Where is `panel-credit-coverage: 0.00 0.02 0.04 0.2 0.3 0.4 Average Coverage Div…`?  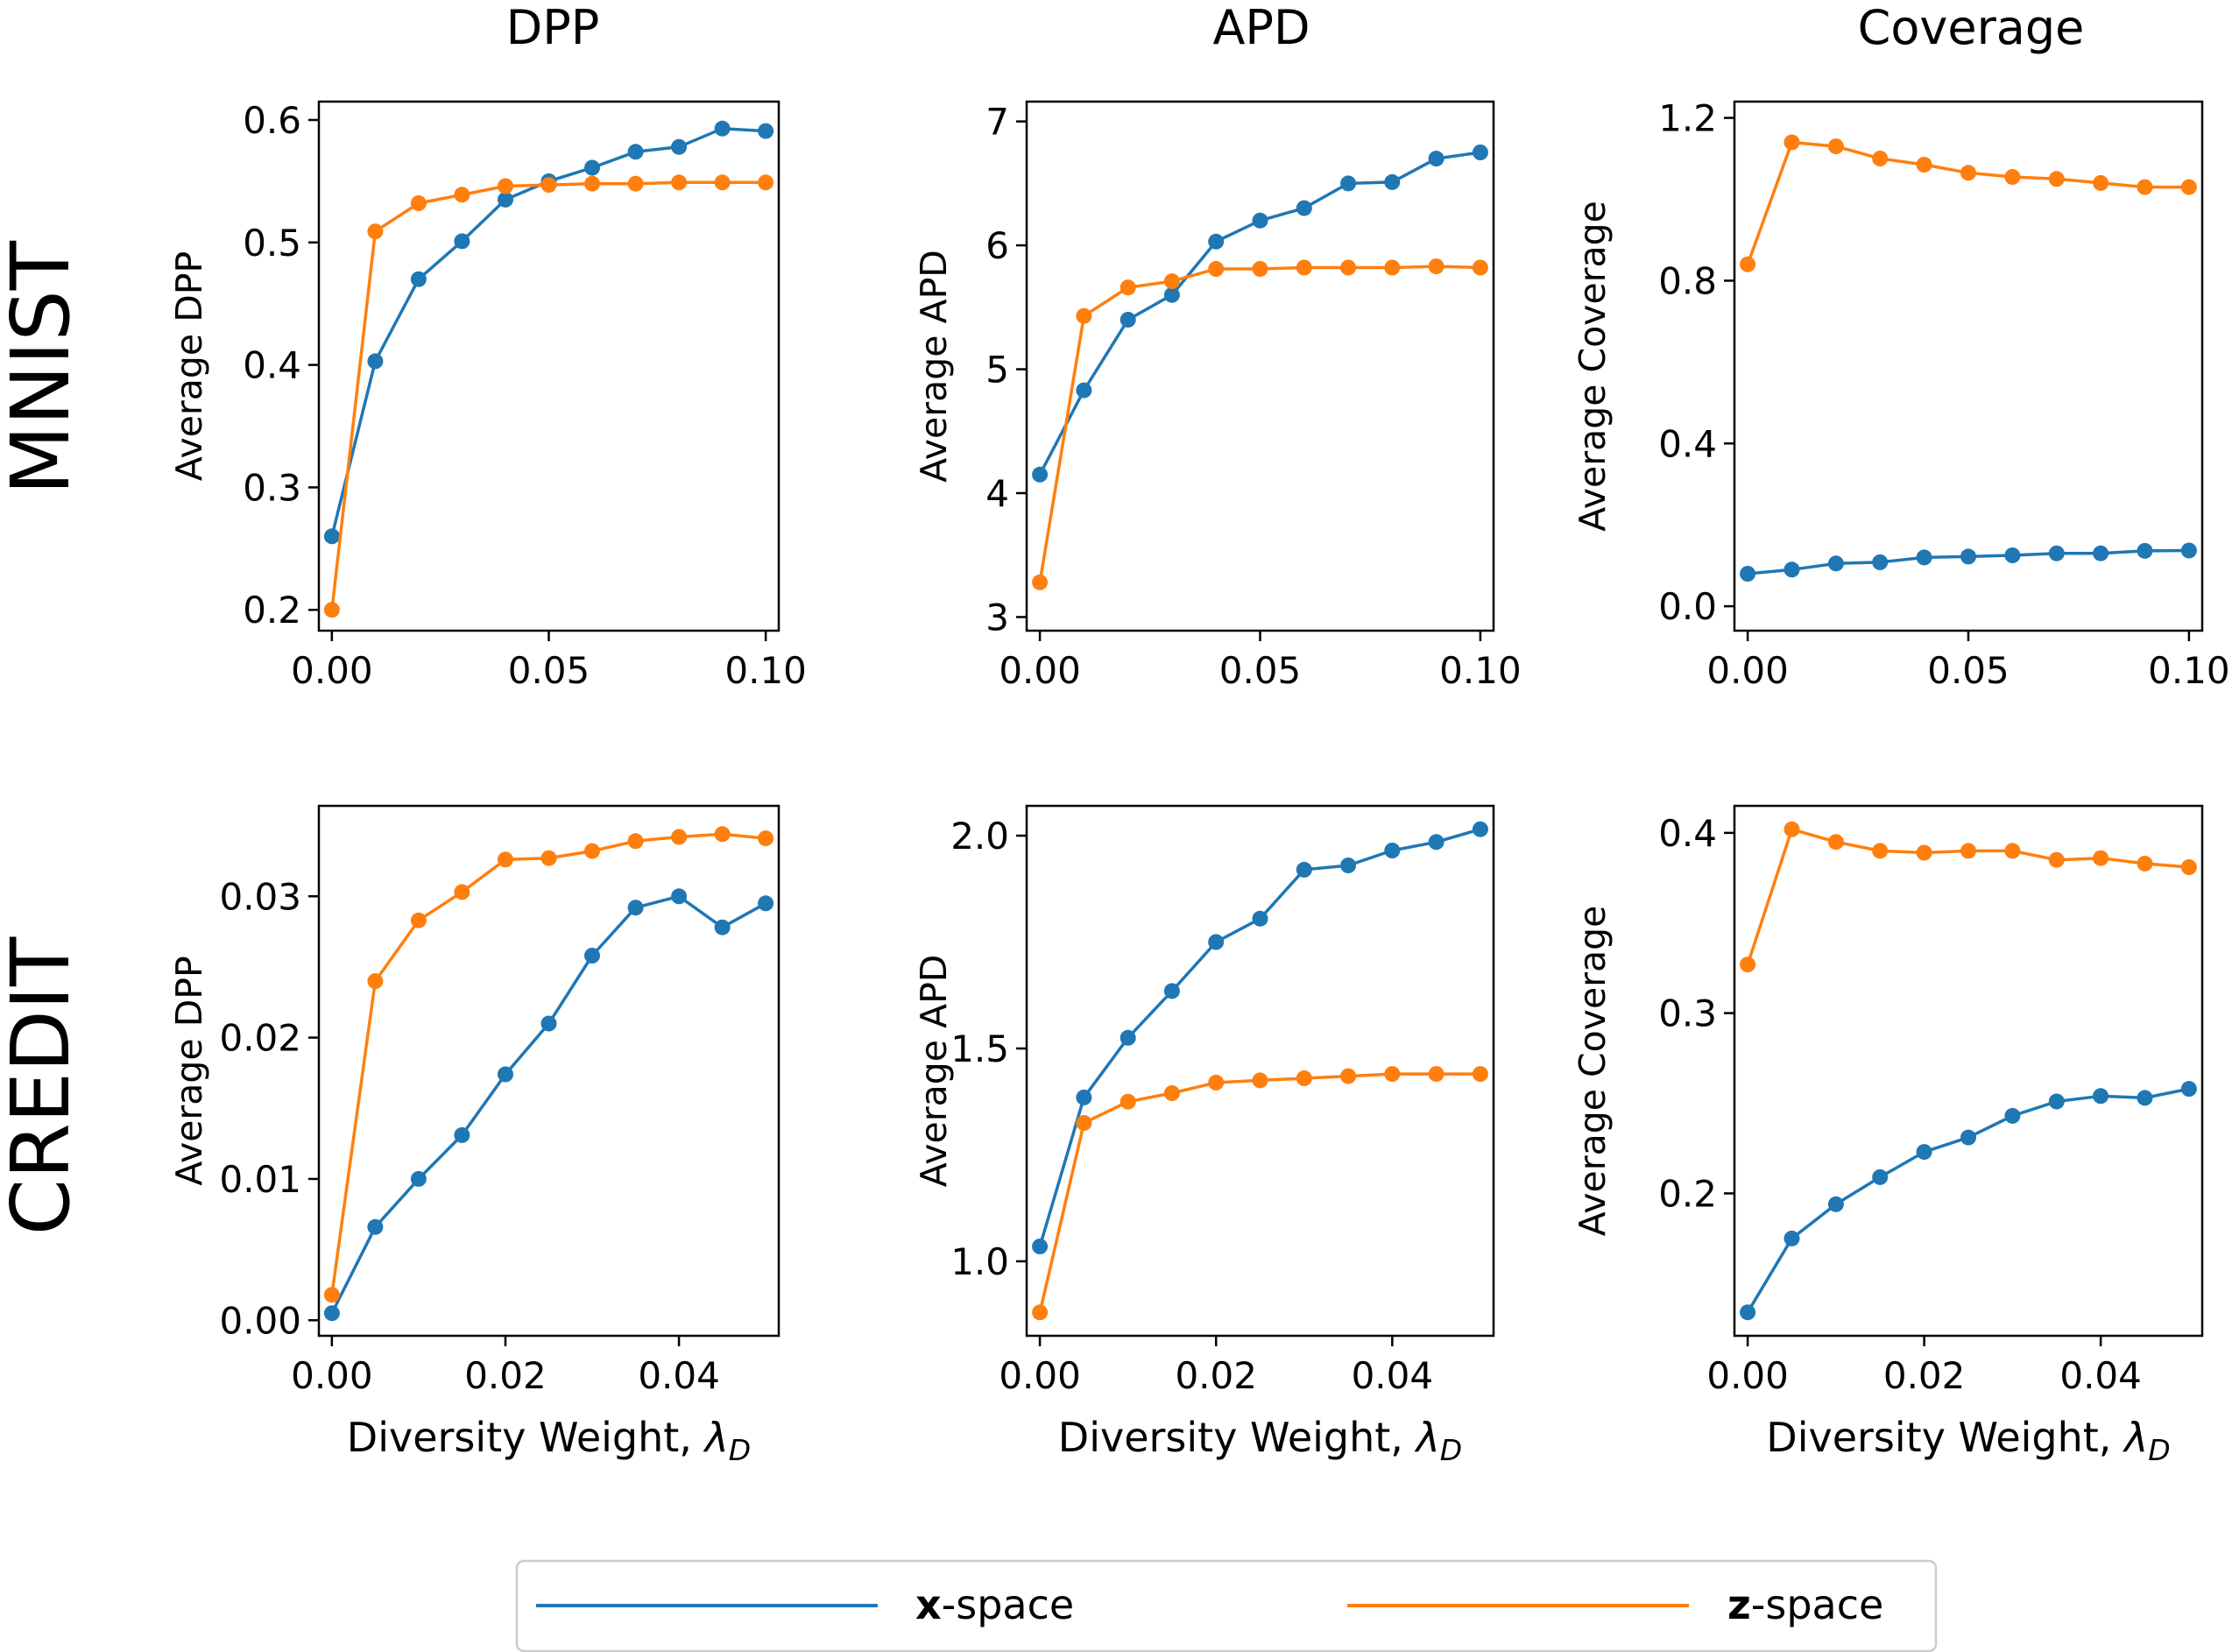 panel-credit-coverage: 0.00 0.02 0.04 0.2 0.3 0.4 Average Coverage Div… is located at coordinates (1888, 1136).